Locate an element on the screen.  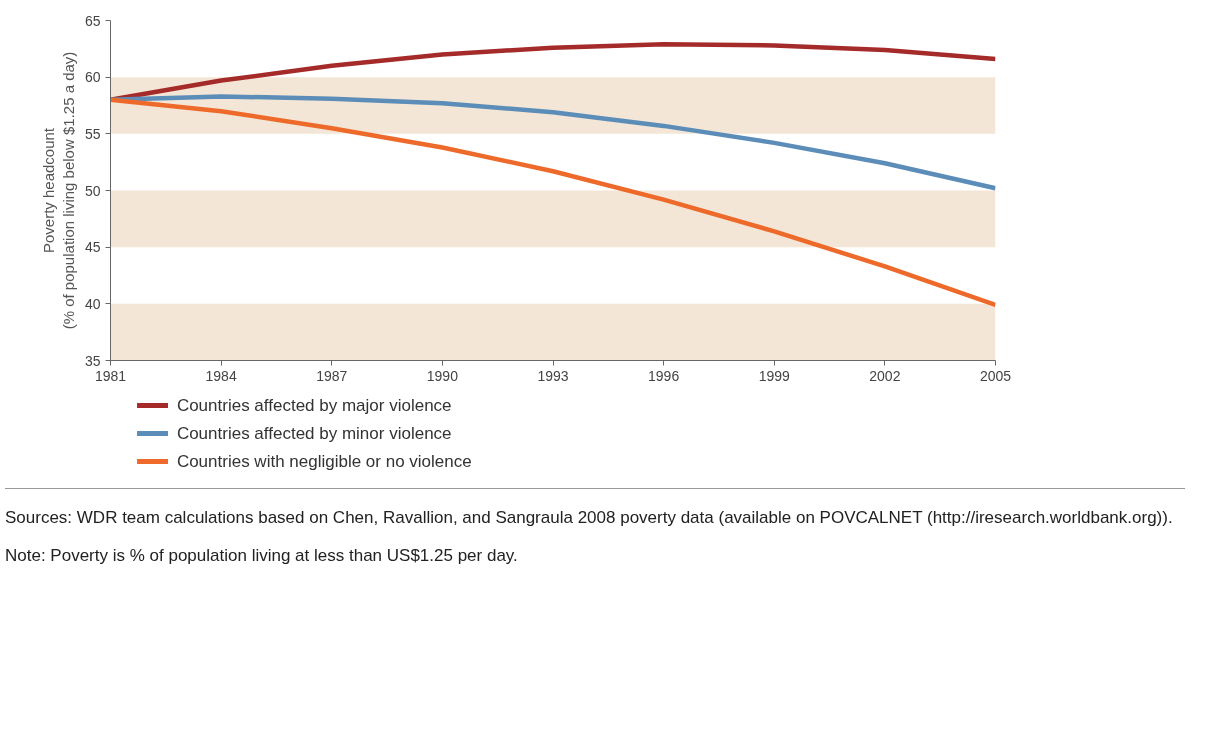
x-tick-label: 1999 is located at coordinates (774, 375).